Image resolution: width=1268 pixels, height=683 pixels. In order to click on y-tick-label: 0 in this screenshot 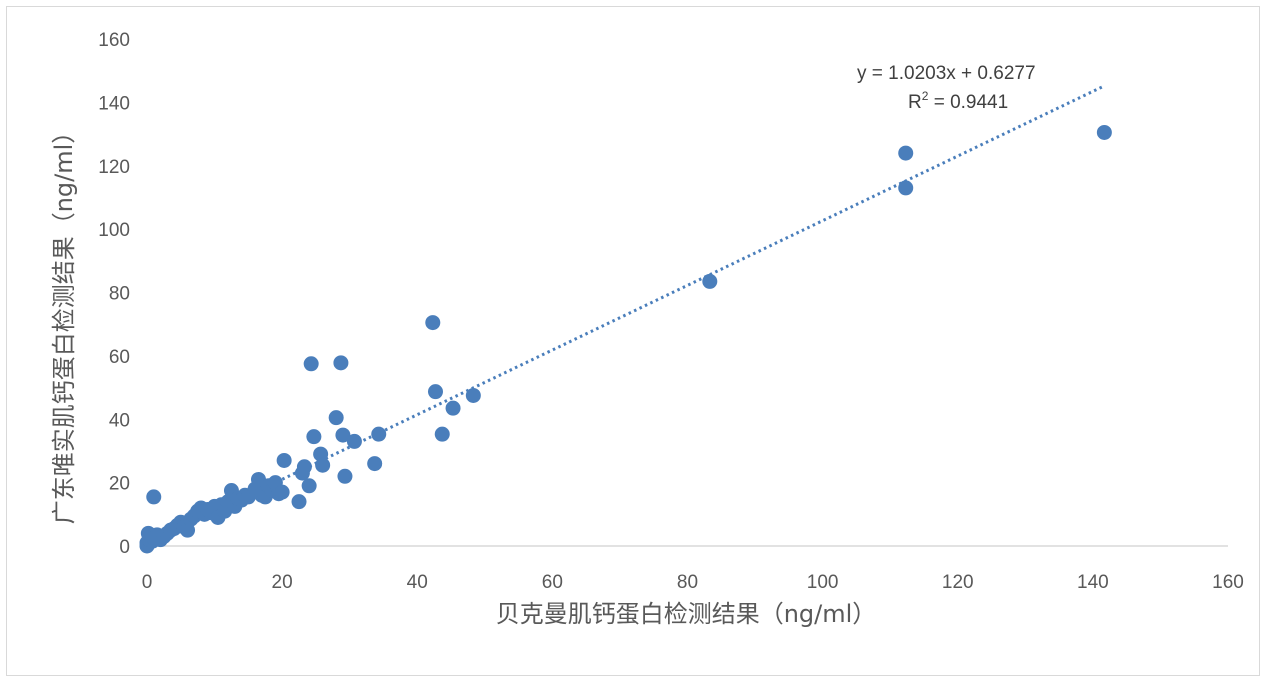, I will do `click(124, 547)`.